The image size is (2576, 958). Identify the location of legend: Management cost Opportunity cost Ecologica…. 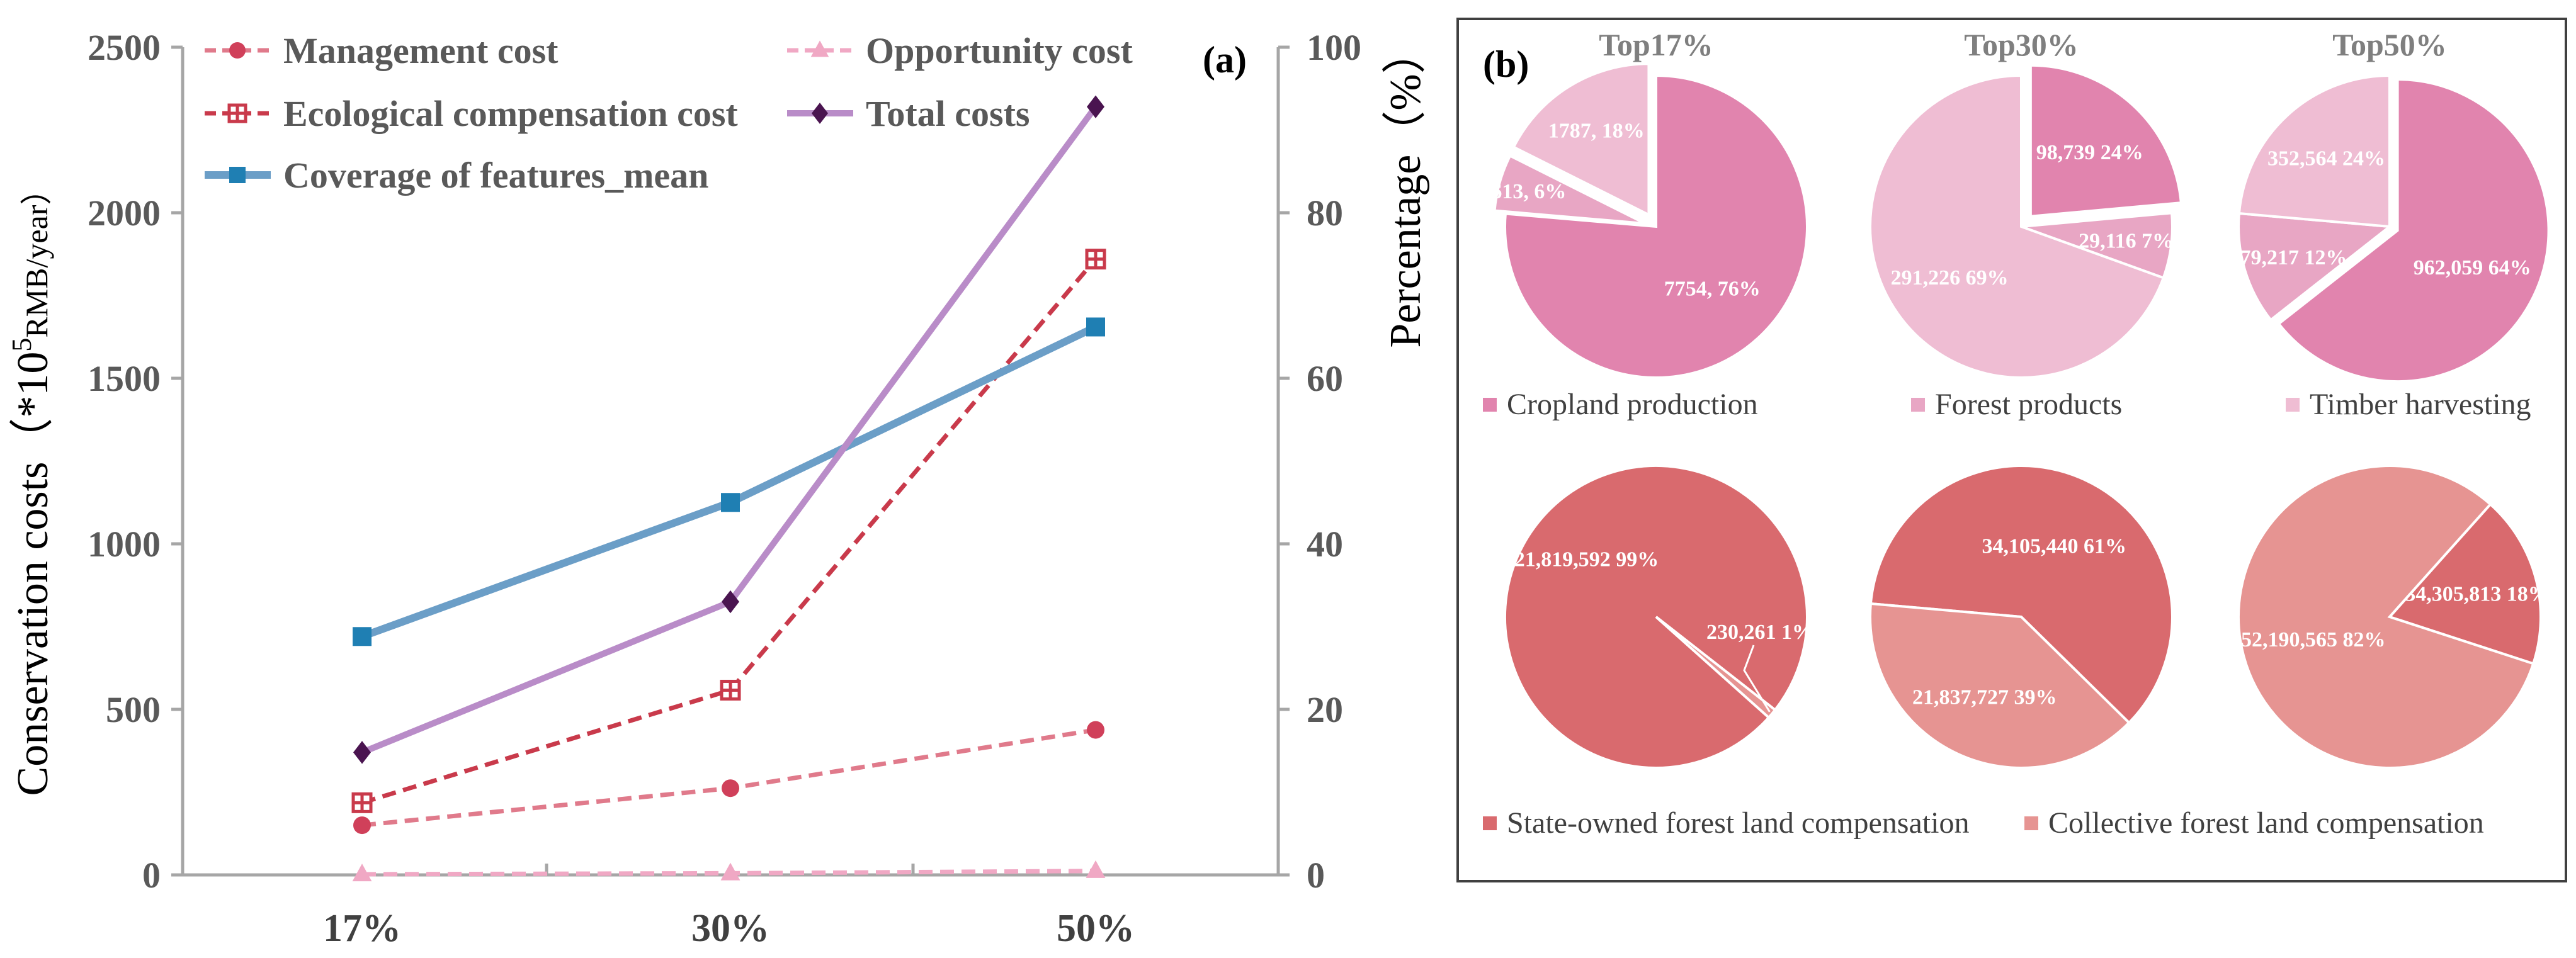
(669, 113).